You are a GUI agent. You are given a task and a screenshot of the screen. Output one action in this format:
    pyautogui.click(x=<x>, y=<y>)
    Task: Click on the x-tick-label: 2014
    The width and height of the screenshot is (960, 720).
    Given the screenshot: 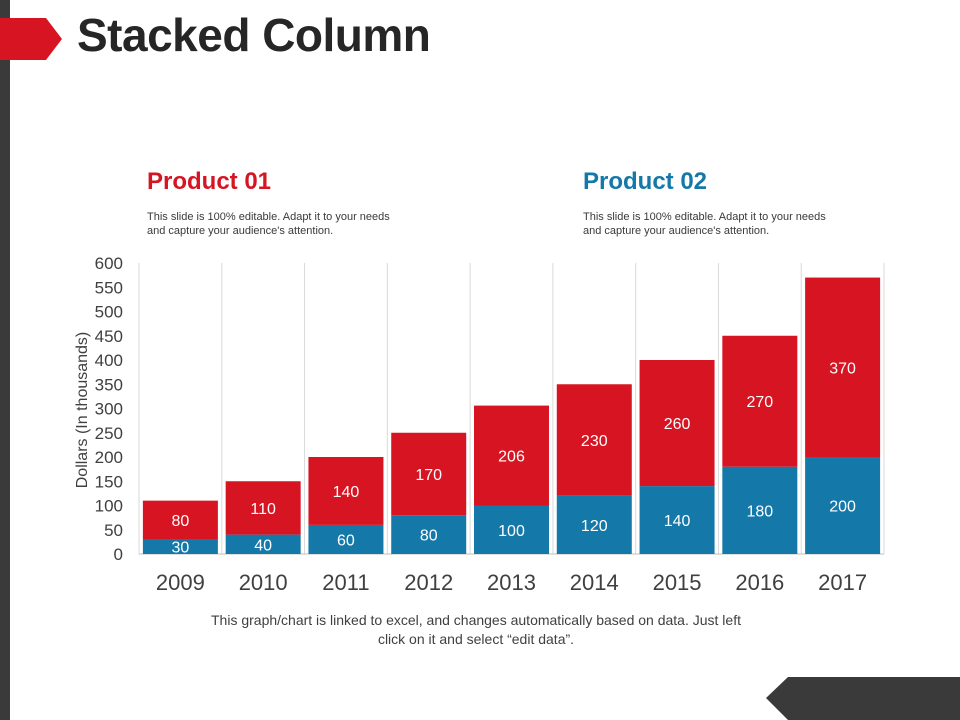 What is the action you would take?
    pyautogui.click(x=594, y=582)
    